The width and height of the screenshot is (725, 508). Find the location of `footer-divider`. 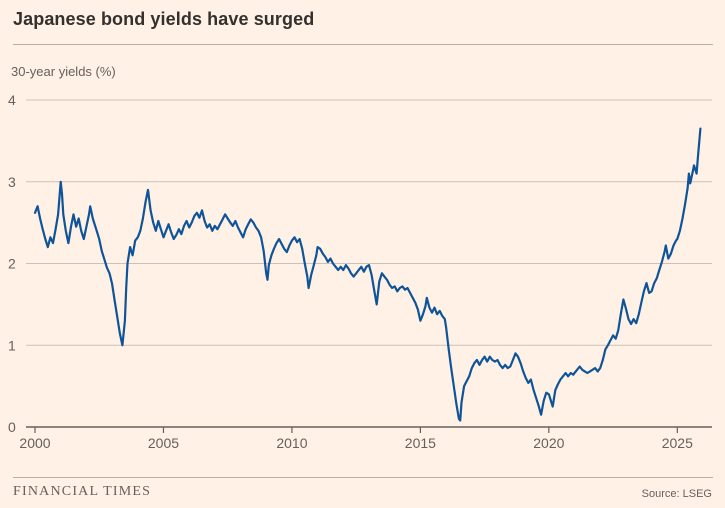

footer-divider is located at coordinates (363, 477).